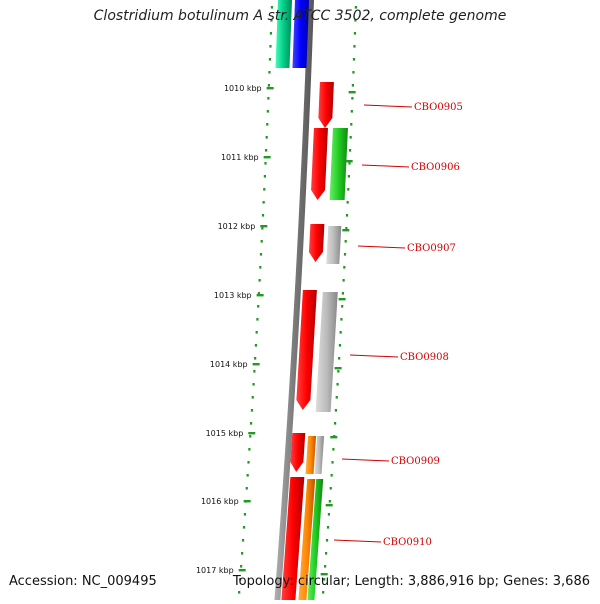 This screenshot has width=600, height=604. What do you see at coordinates (283, 34) in the screenshot?
I see `teal-feature` at bounding box center [283, 34].